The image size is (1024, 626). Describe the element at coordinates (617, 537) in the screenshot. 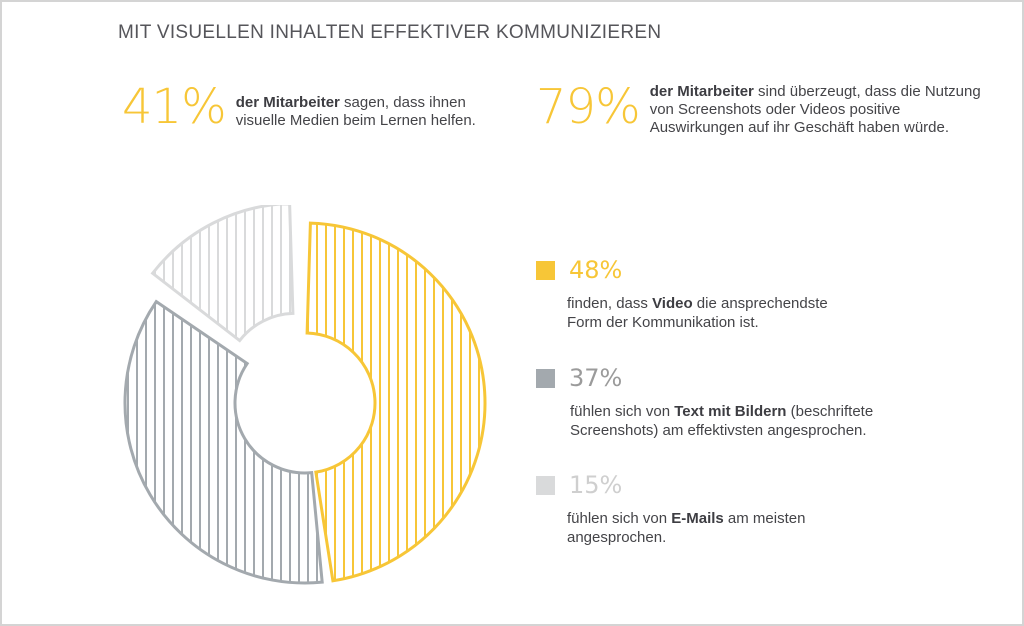

I see `legend-desc-line2: angesprochen.` at that location.